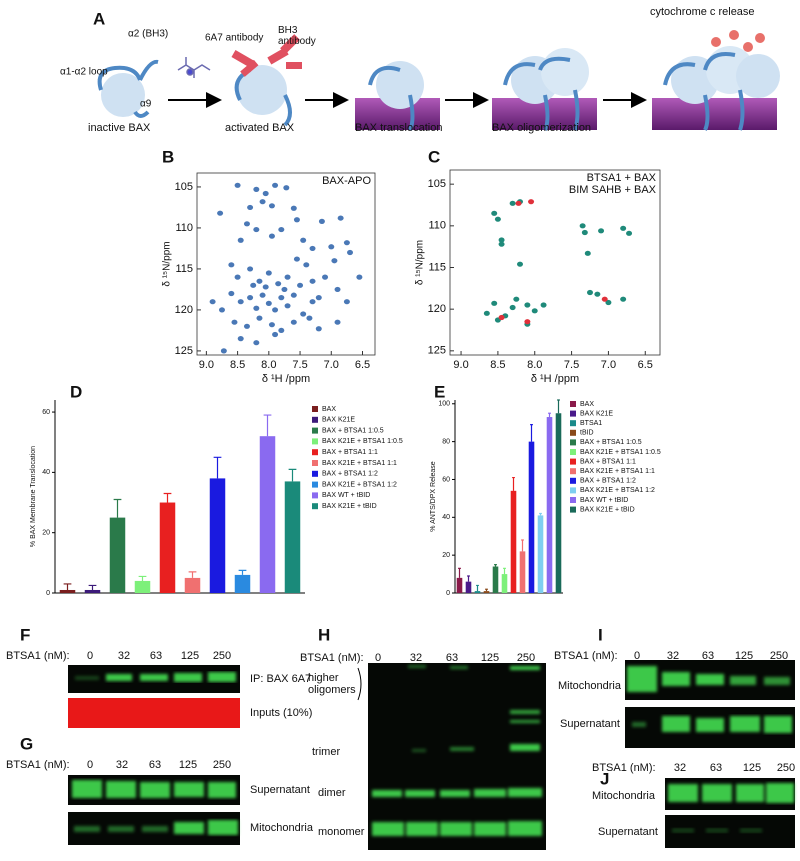 The image size is (800, 861). What do you see at coordinates (702, 12) in the screenshot?
I see `label: cytochrome c release` at bounding box center [702, 12].